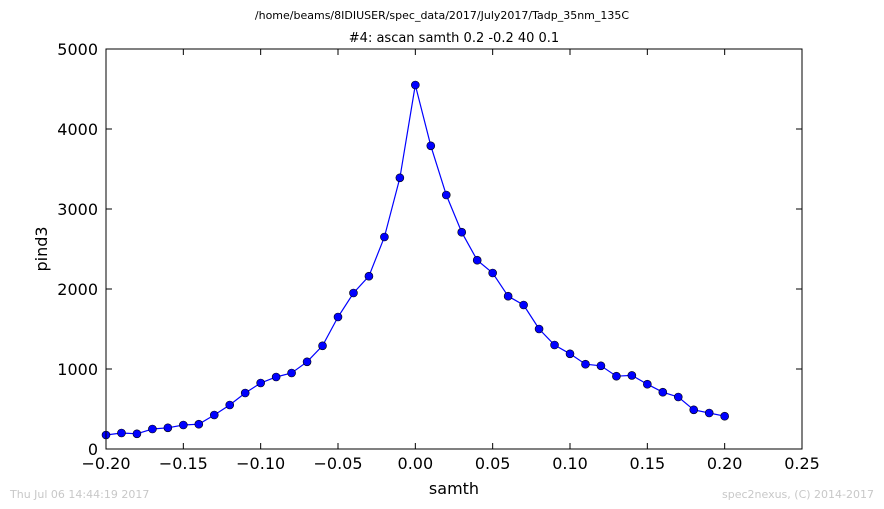  I want to click on y-tick-label: 3000, so click(77, 209).